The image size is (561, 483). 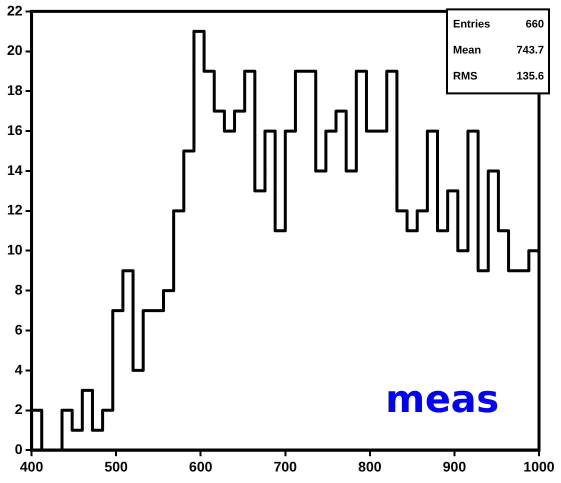 What do you see at coordinates (471, 24) in the screenshot?
I see `annotation: Entries` at bounding box center [471, 24].